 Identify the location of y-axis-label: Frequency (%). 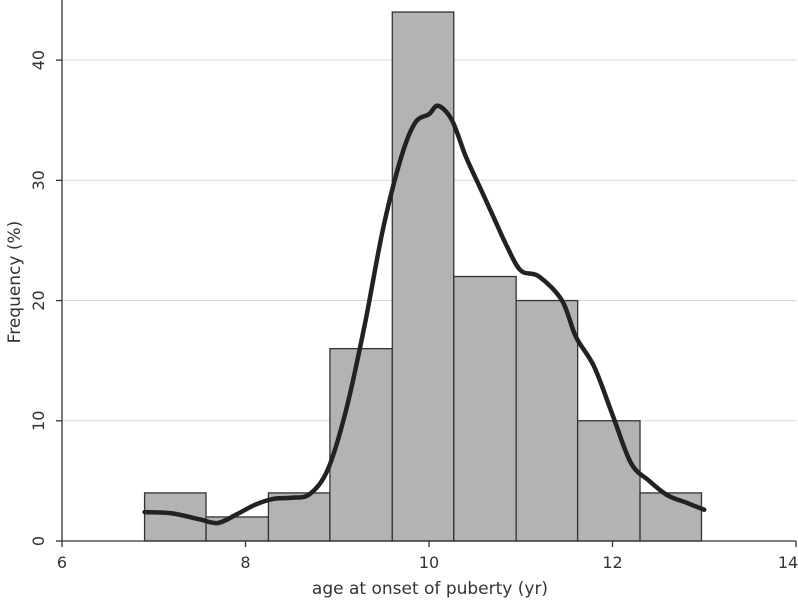
(15, 282).